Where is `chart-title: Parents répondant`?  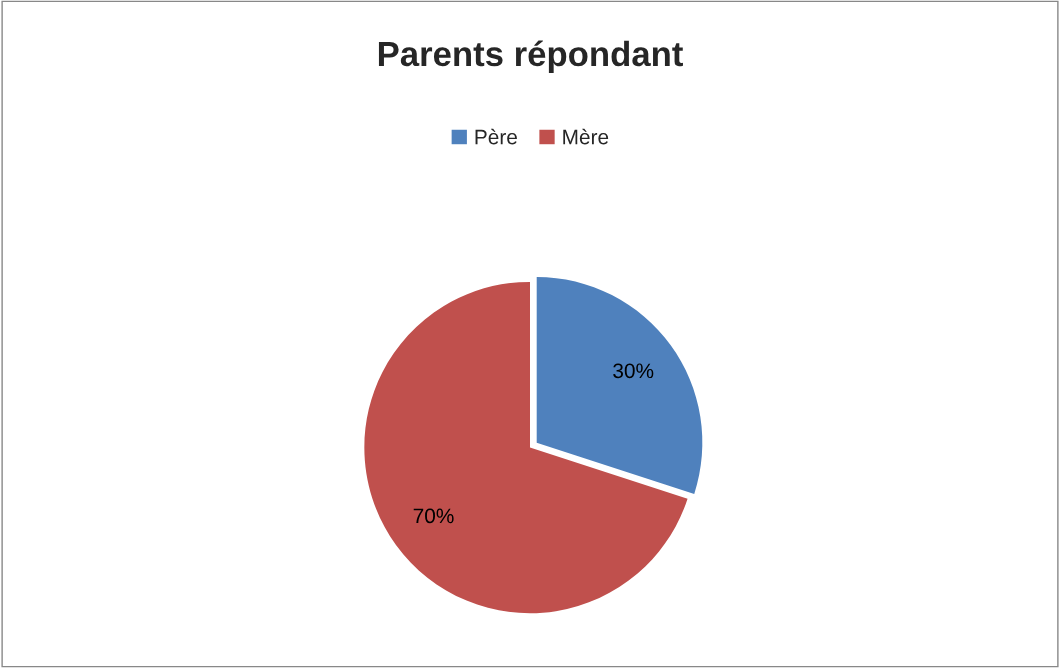
chart-title: Parents répondant is located at coordinates (530, 57).